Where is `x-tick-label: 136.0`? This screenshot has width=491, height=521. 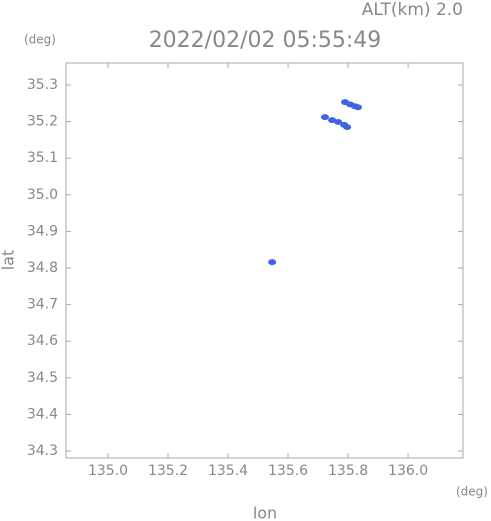 x-tick-label: 136.0 is located at coordinates (408, 471).